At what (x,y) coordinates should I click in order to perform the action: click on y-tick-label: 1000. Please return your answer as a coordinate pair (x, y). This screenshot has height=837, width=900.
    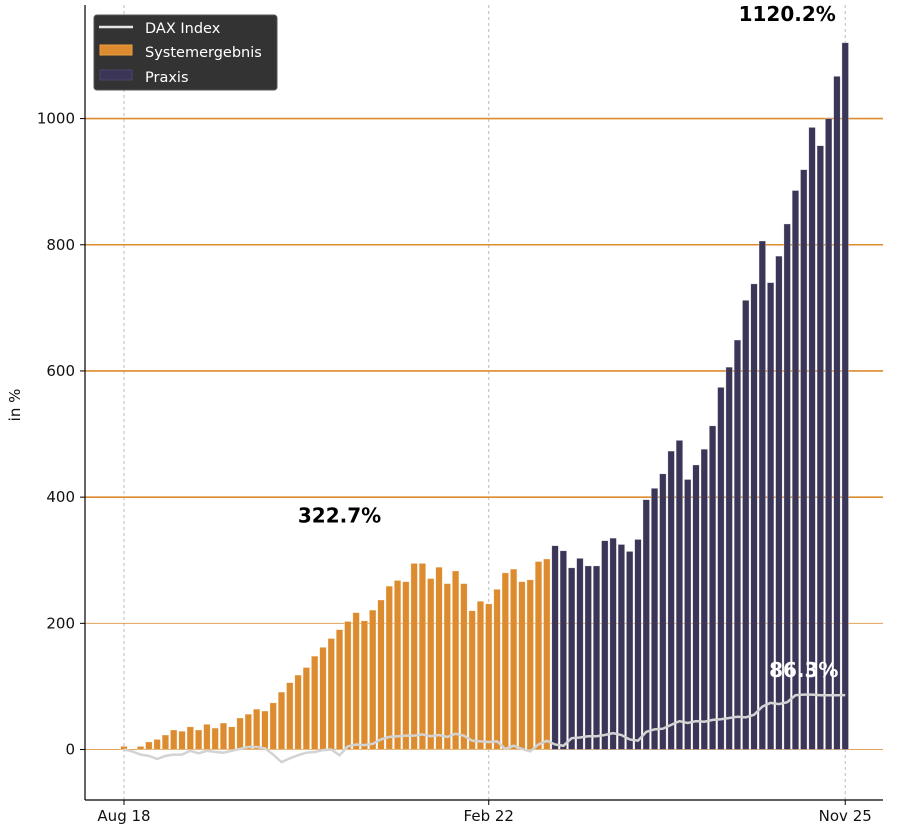
    Looking at the image, I should click on (56, 119).